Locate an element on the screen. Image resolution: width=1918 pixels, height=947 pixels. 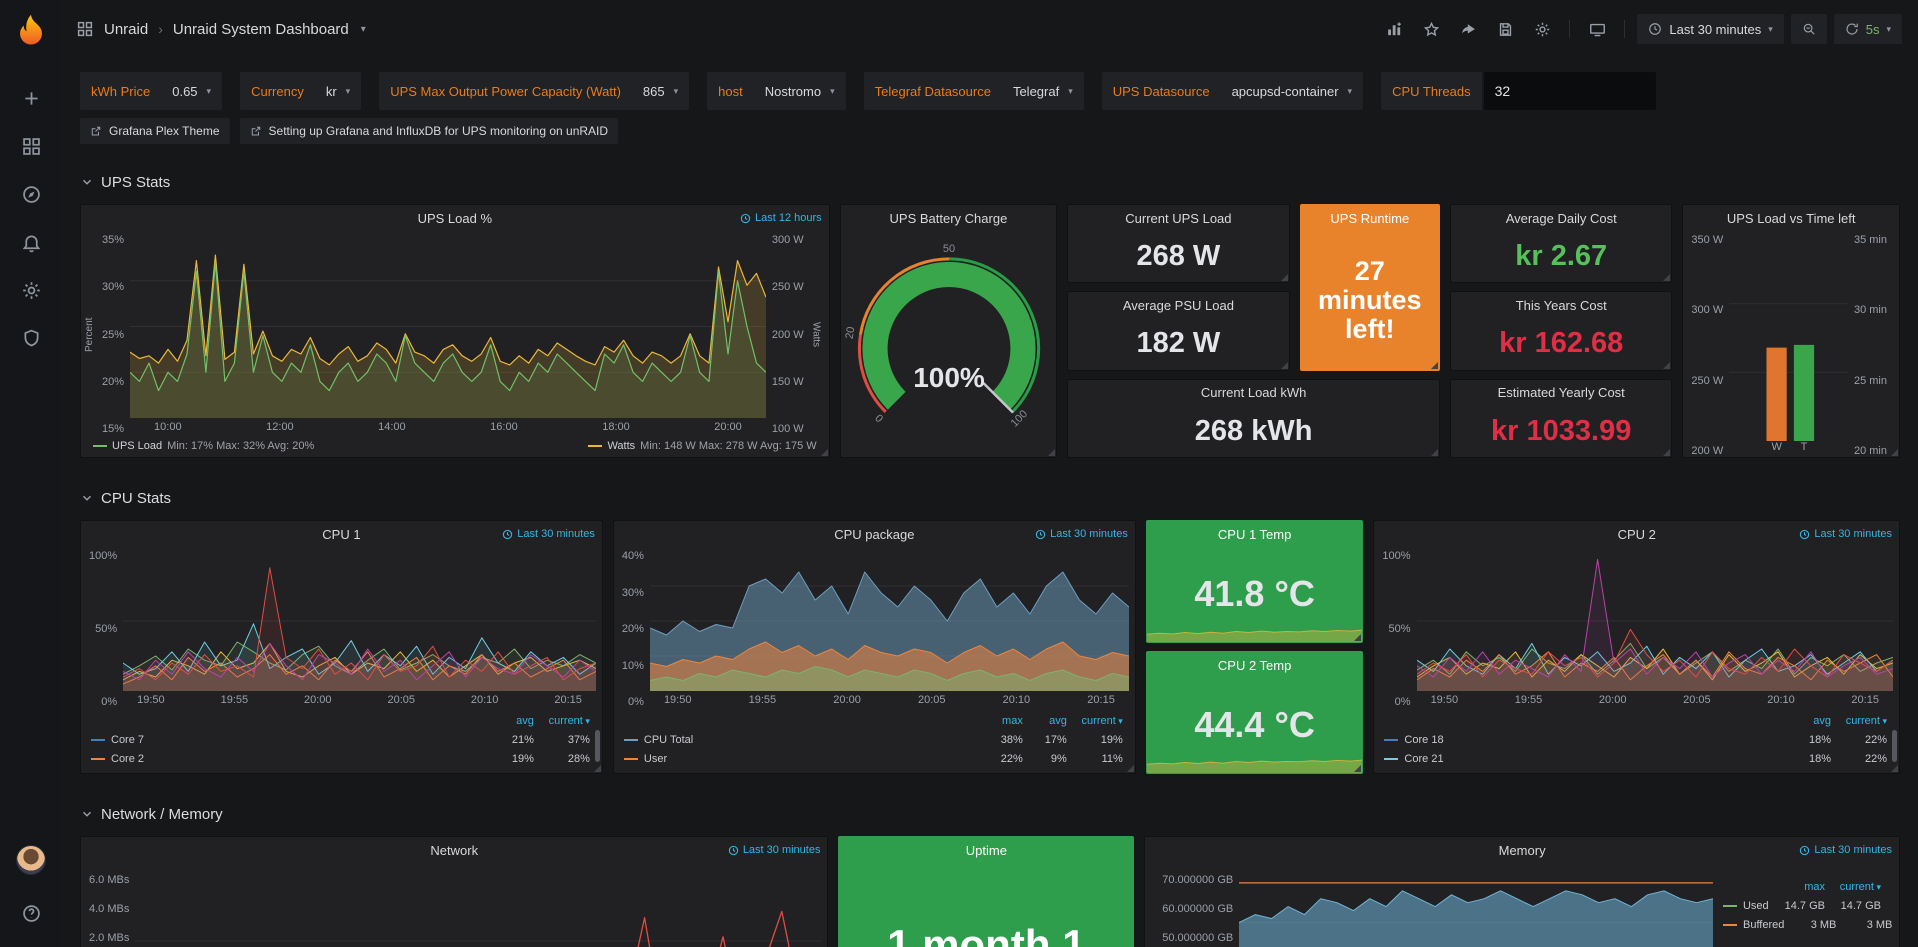
panel-title: Average Daily Cost is located at coordinates (1561, 218).